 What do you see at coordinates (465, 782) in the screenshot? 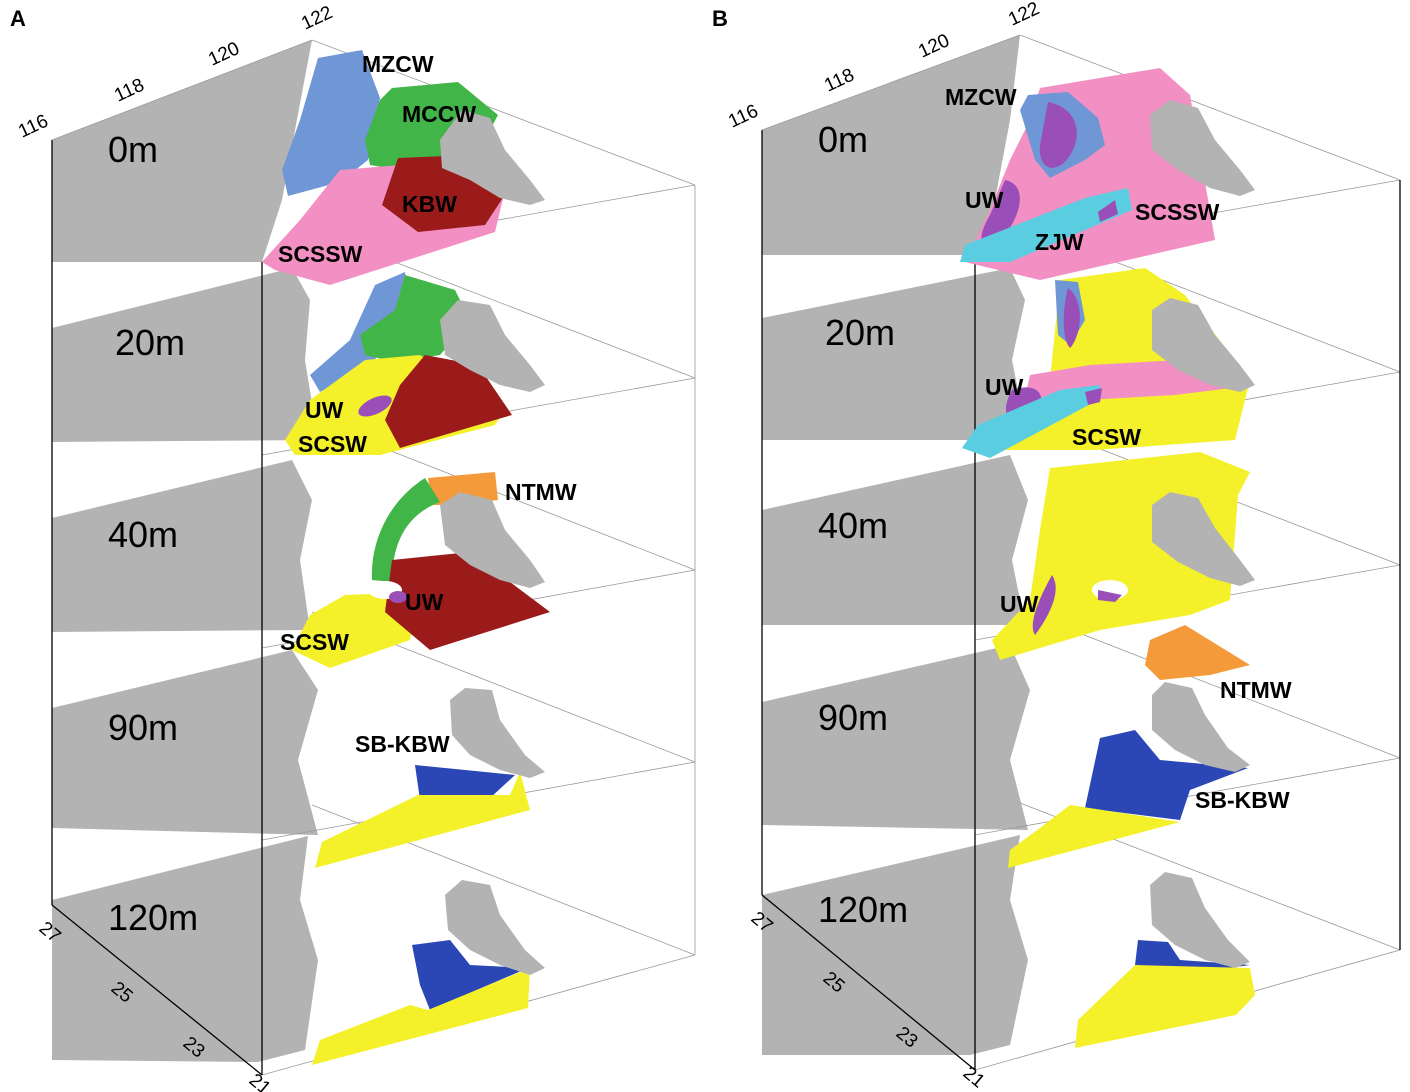
I see `sb-kbw-90m-region` at bounding box center [465, 782].